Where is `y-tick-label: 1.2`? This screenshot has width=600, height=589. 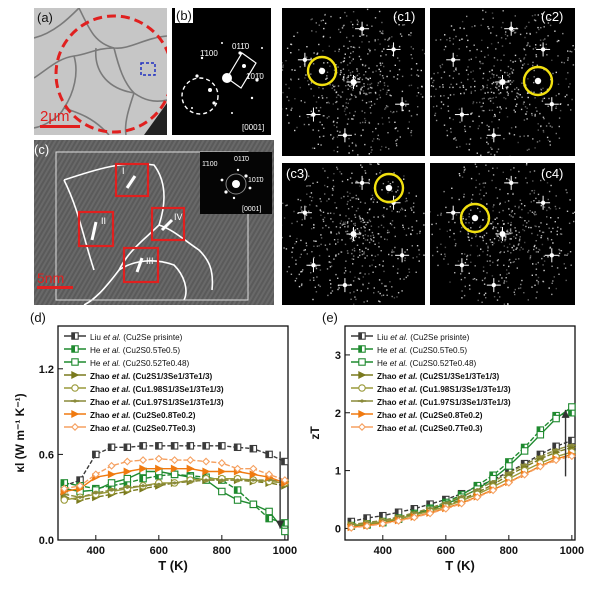
y-tick-label: 1.2 is located at coordinates (46, 370).